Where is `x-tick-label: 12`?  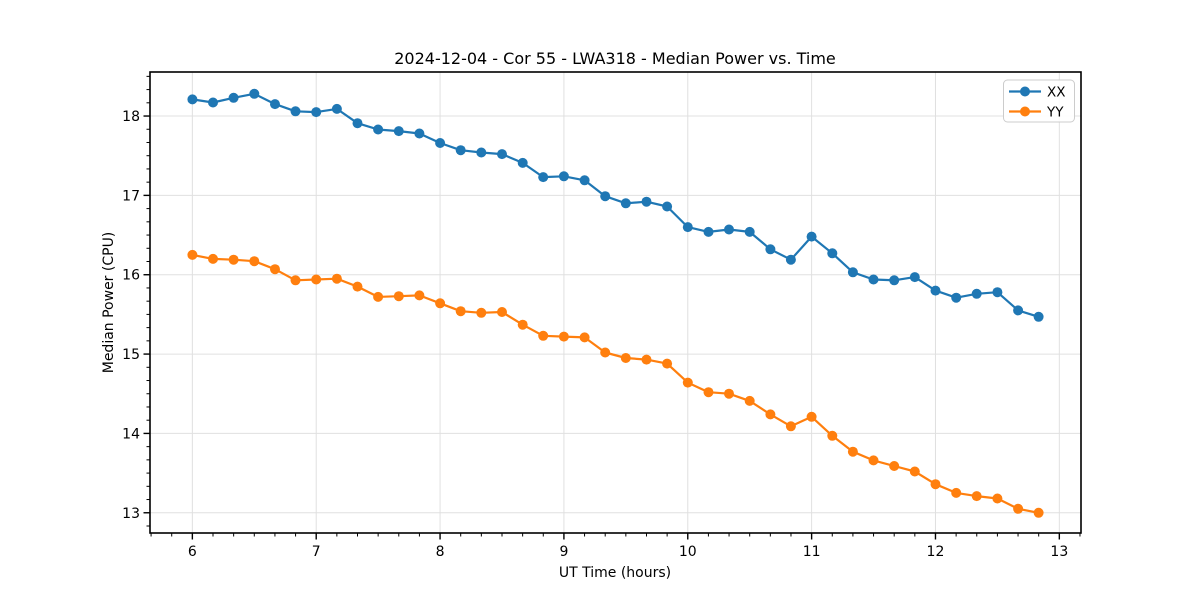 x-tick-label: 12 is located at coordinates (936, 552).